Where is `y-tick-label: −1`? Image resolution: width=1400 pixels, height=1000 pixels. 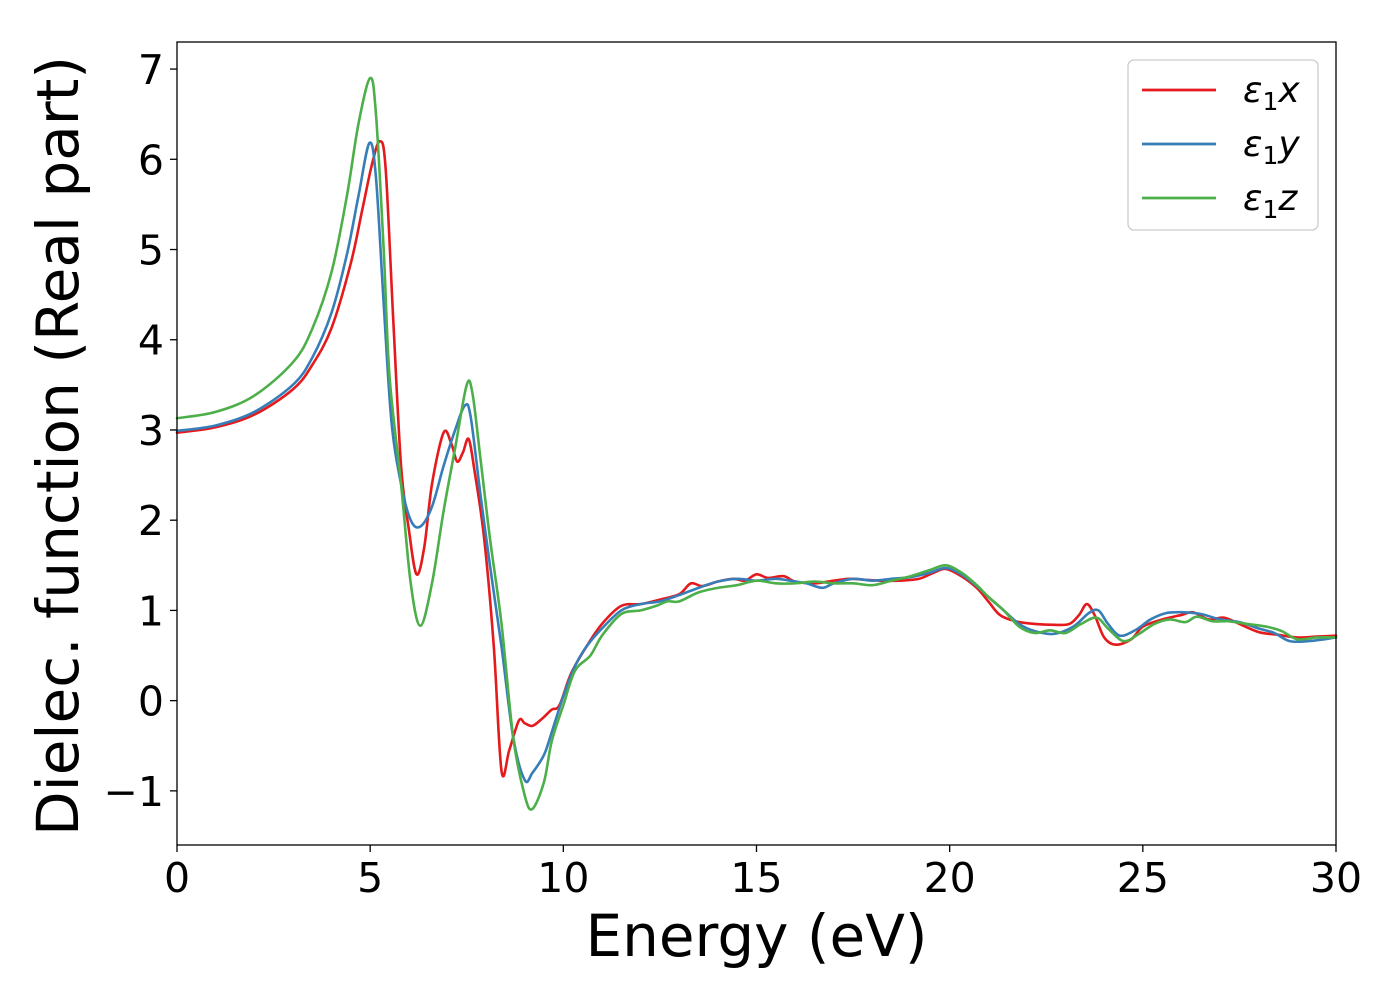 y-tick-label: −1 is located at coordinates (134, 792).